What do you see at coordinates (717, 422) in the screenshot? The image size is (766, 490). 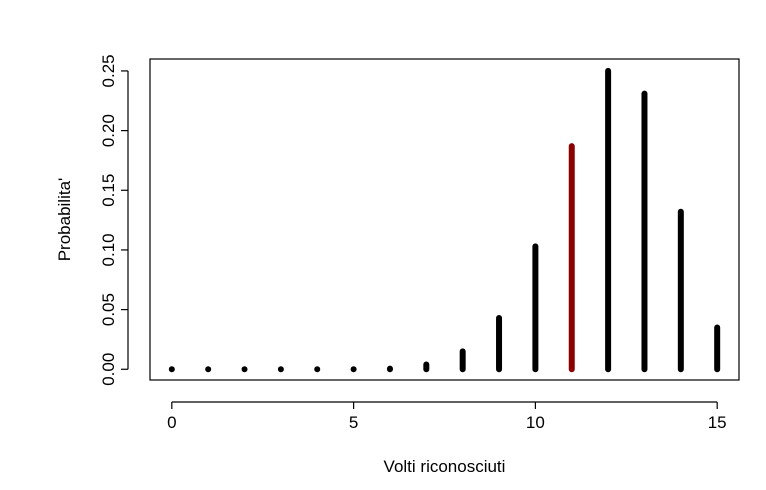 I see `x-tick-label: 15` at bounding box center [717, 422].